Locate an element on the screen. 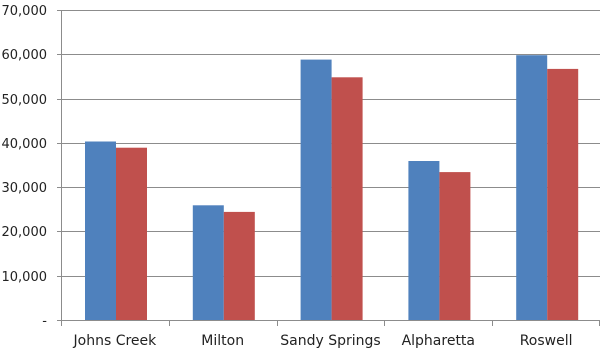  x-tick-label: Johns Creek is located at coordinates (115, 341).